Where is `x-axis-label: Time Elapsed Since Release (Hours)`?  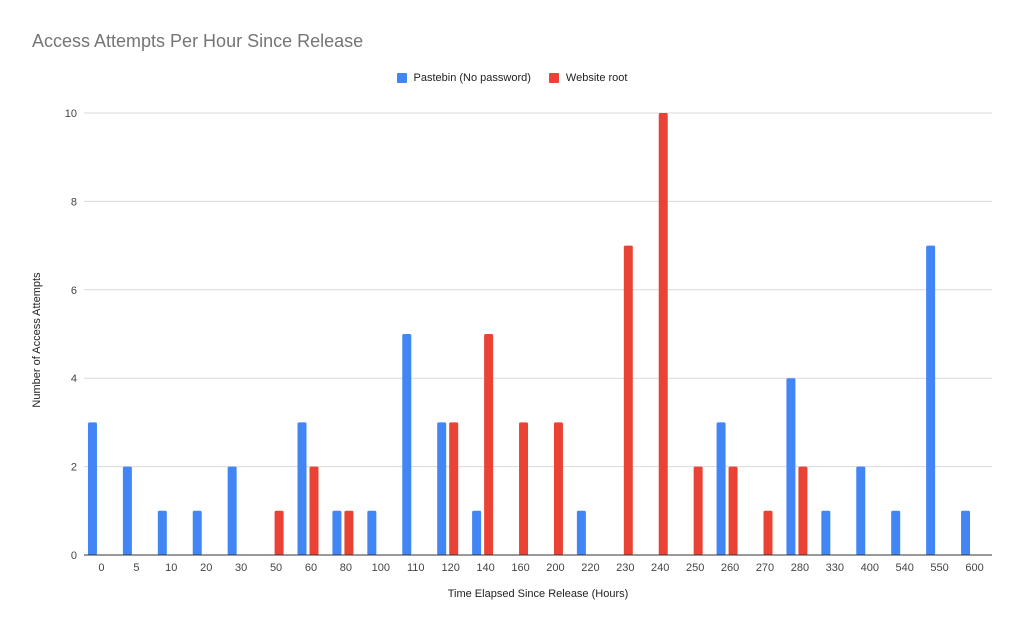 x-axis-label: Time Elapsed Since Release (Hours) is located at coordinates (538, 594).